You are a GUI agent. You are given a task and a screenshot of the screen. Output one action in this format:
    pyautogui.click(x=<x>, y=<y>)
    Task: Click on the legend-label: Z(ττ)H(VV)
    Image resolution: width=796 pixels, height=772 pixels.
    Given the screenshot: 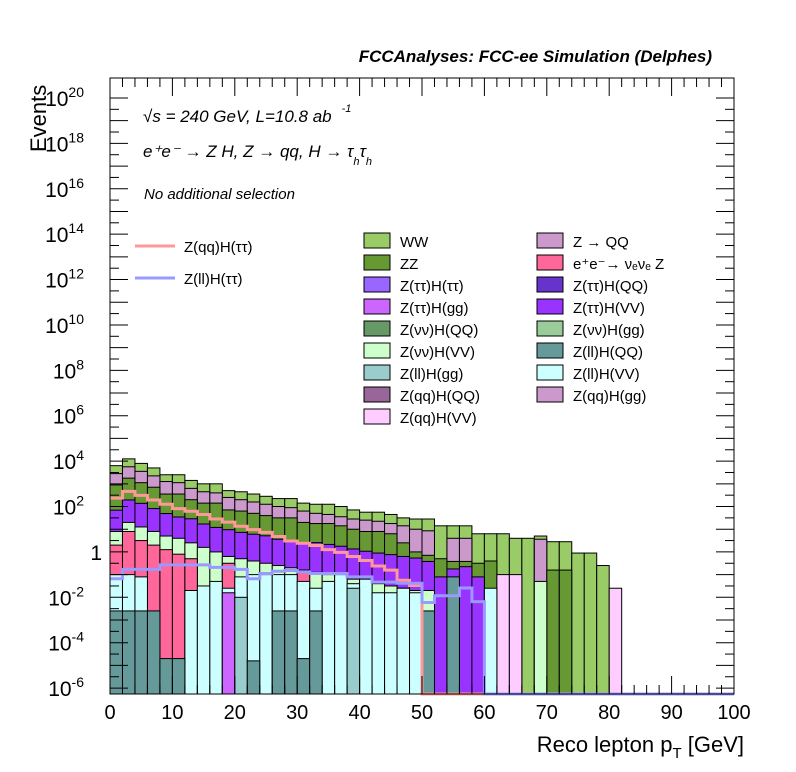 What is the action you would take?
    pyautogui.click(x=609, y=308)
    